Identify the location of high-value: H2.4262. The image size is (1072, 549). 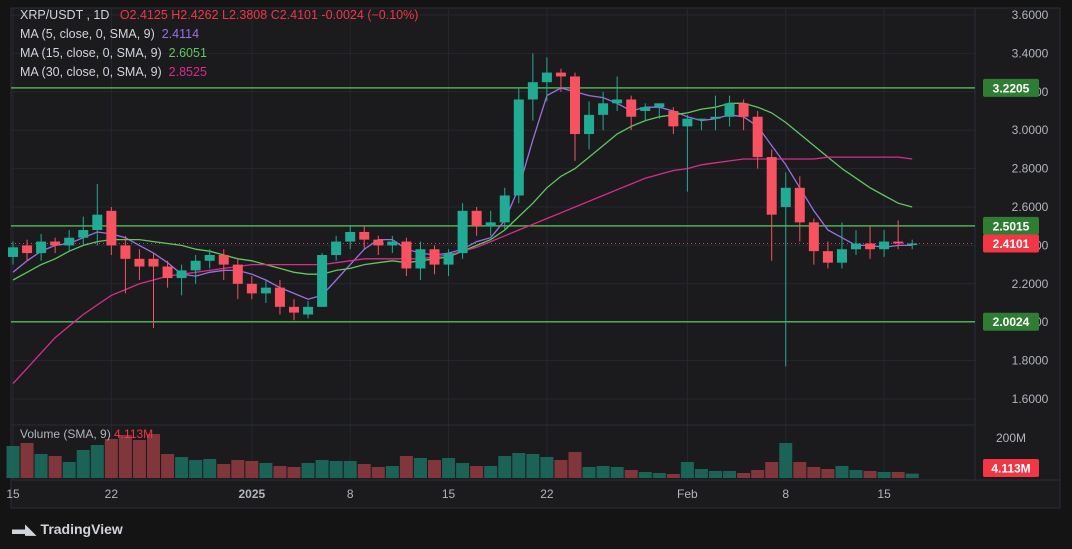
(195, 15).